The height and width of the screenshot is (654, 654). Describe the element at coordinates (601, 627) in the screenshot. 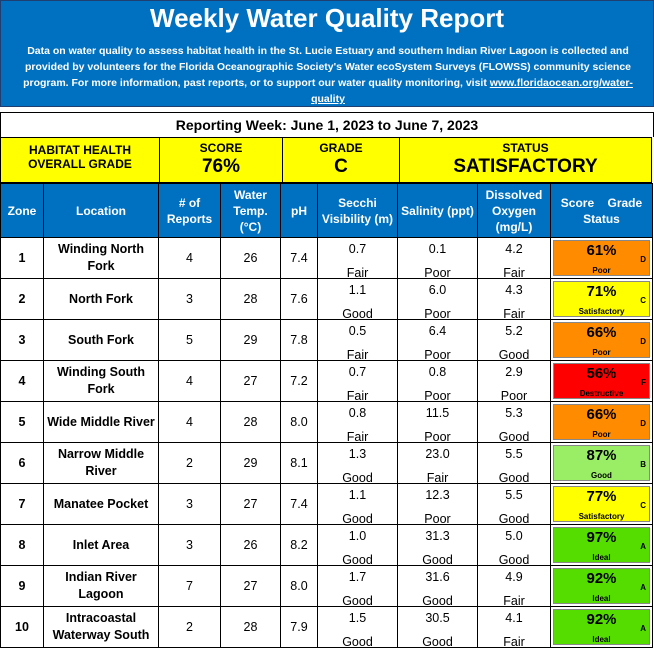

I see `status-badge: 92% A Ideal` at that location.